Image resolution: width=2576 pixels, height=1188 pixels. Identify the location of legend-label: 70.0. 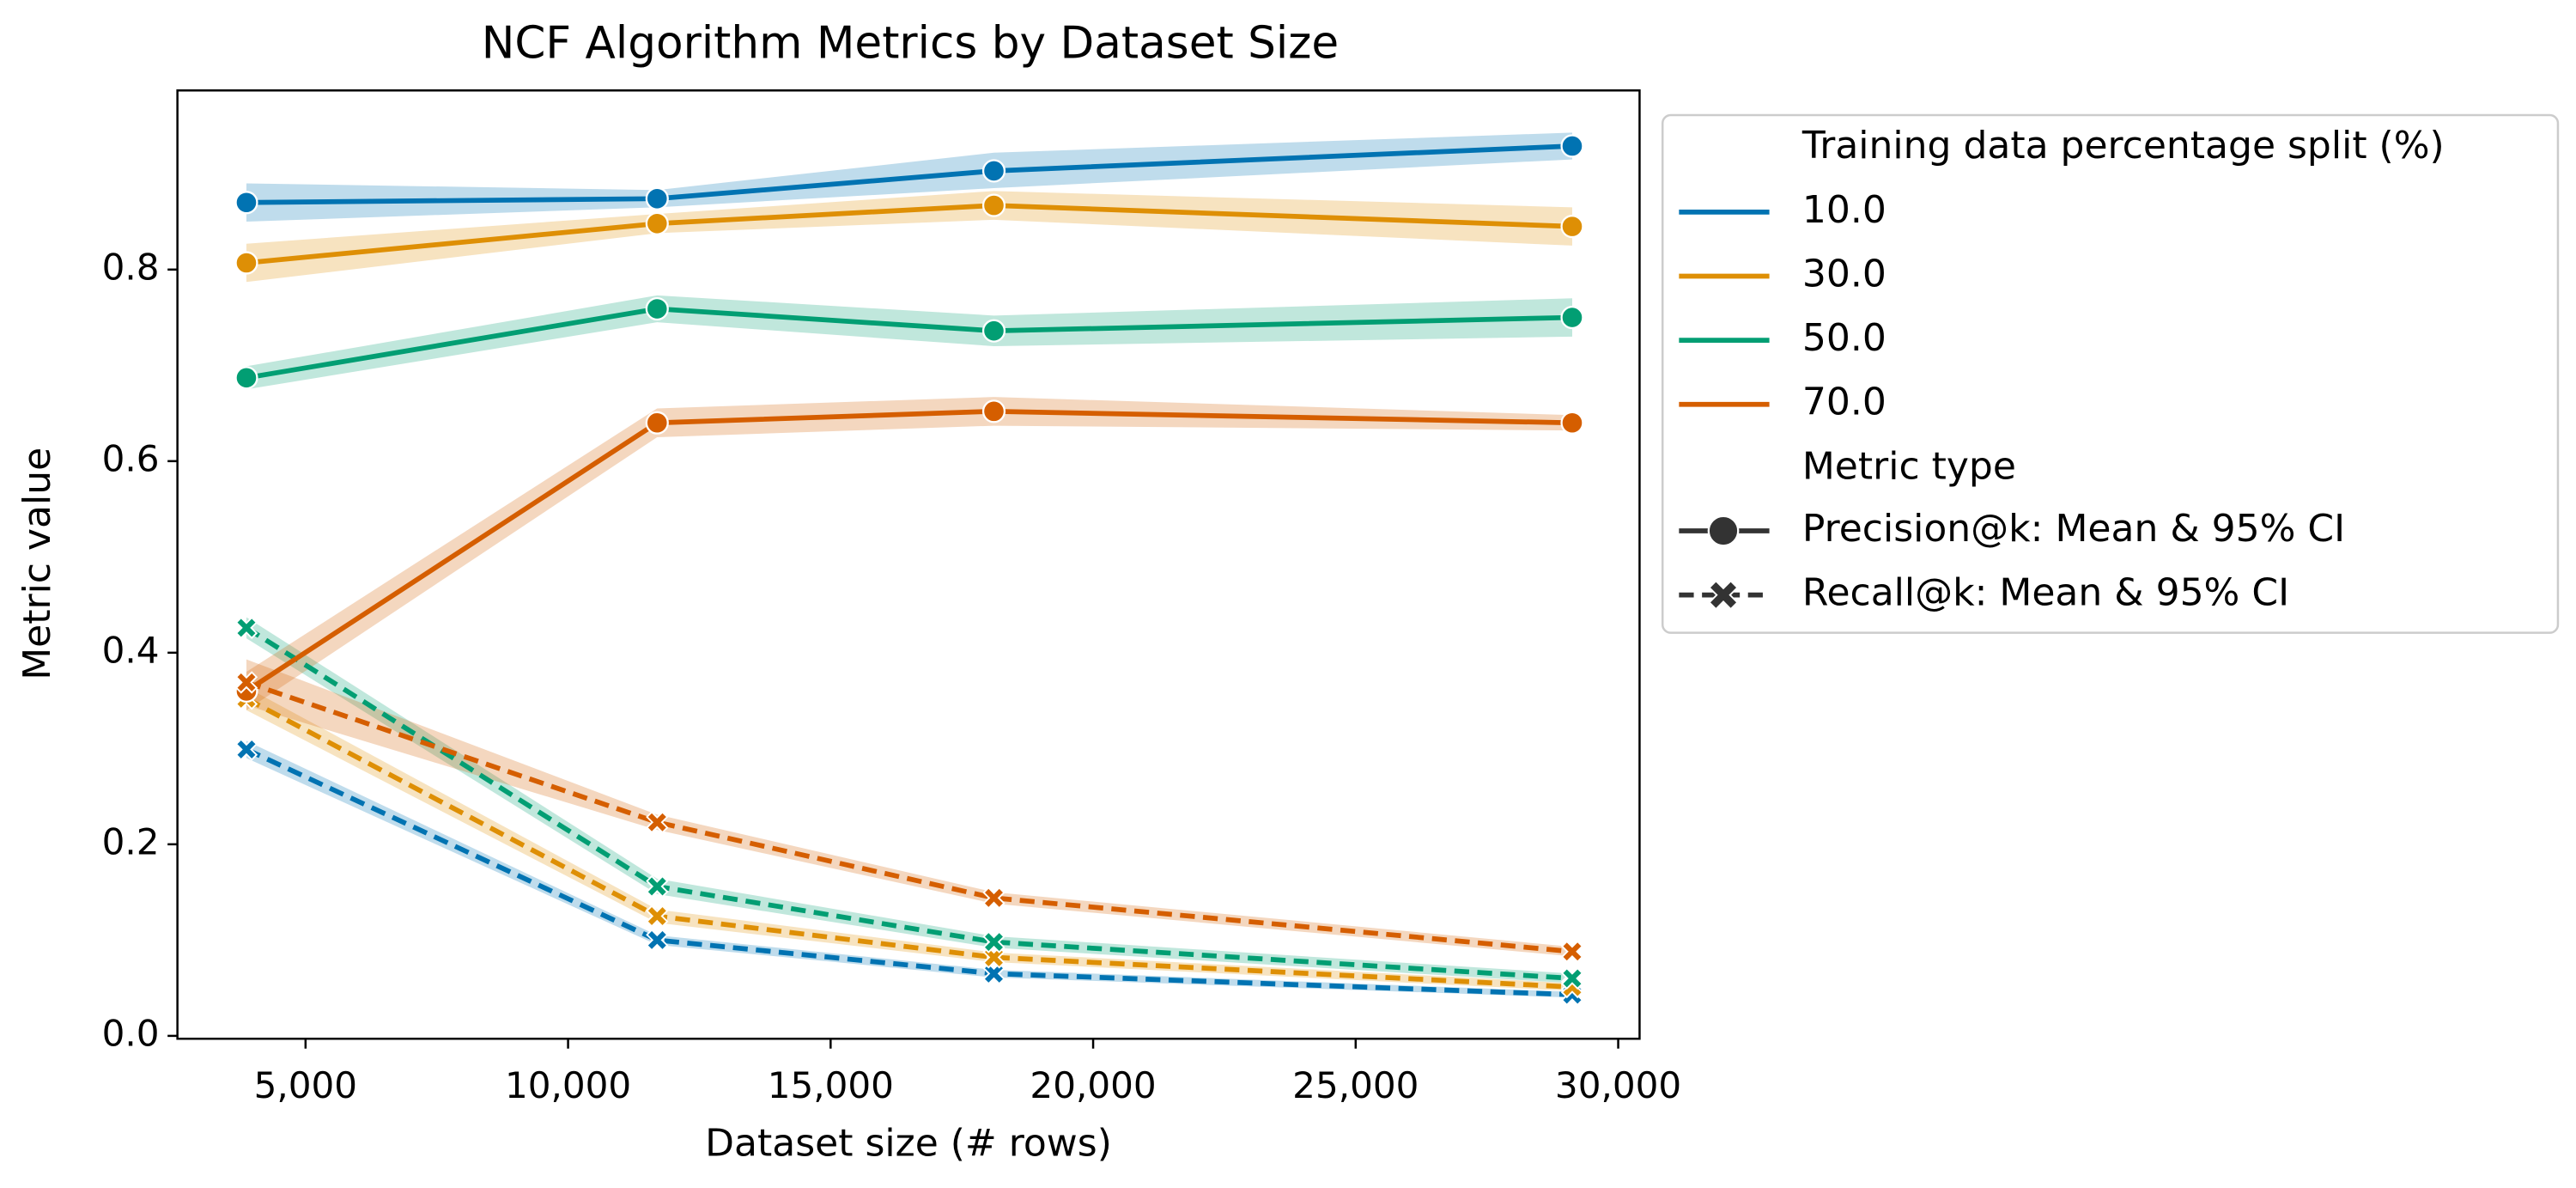
(1844, 402).